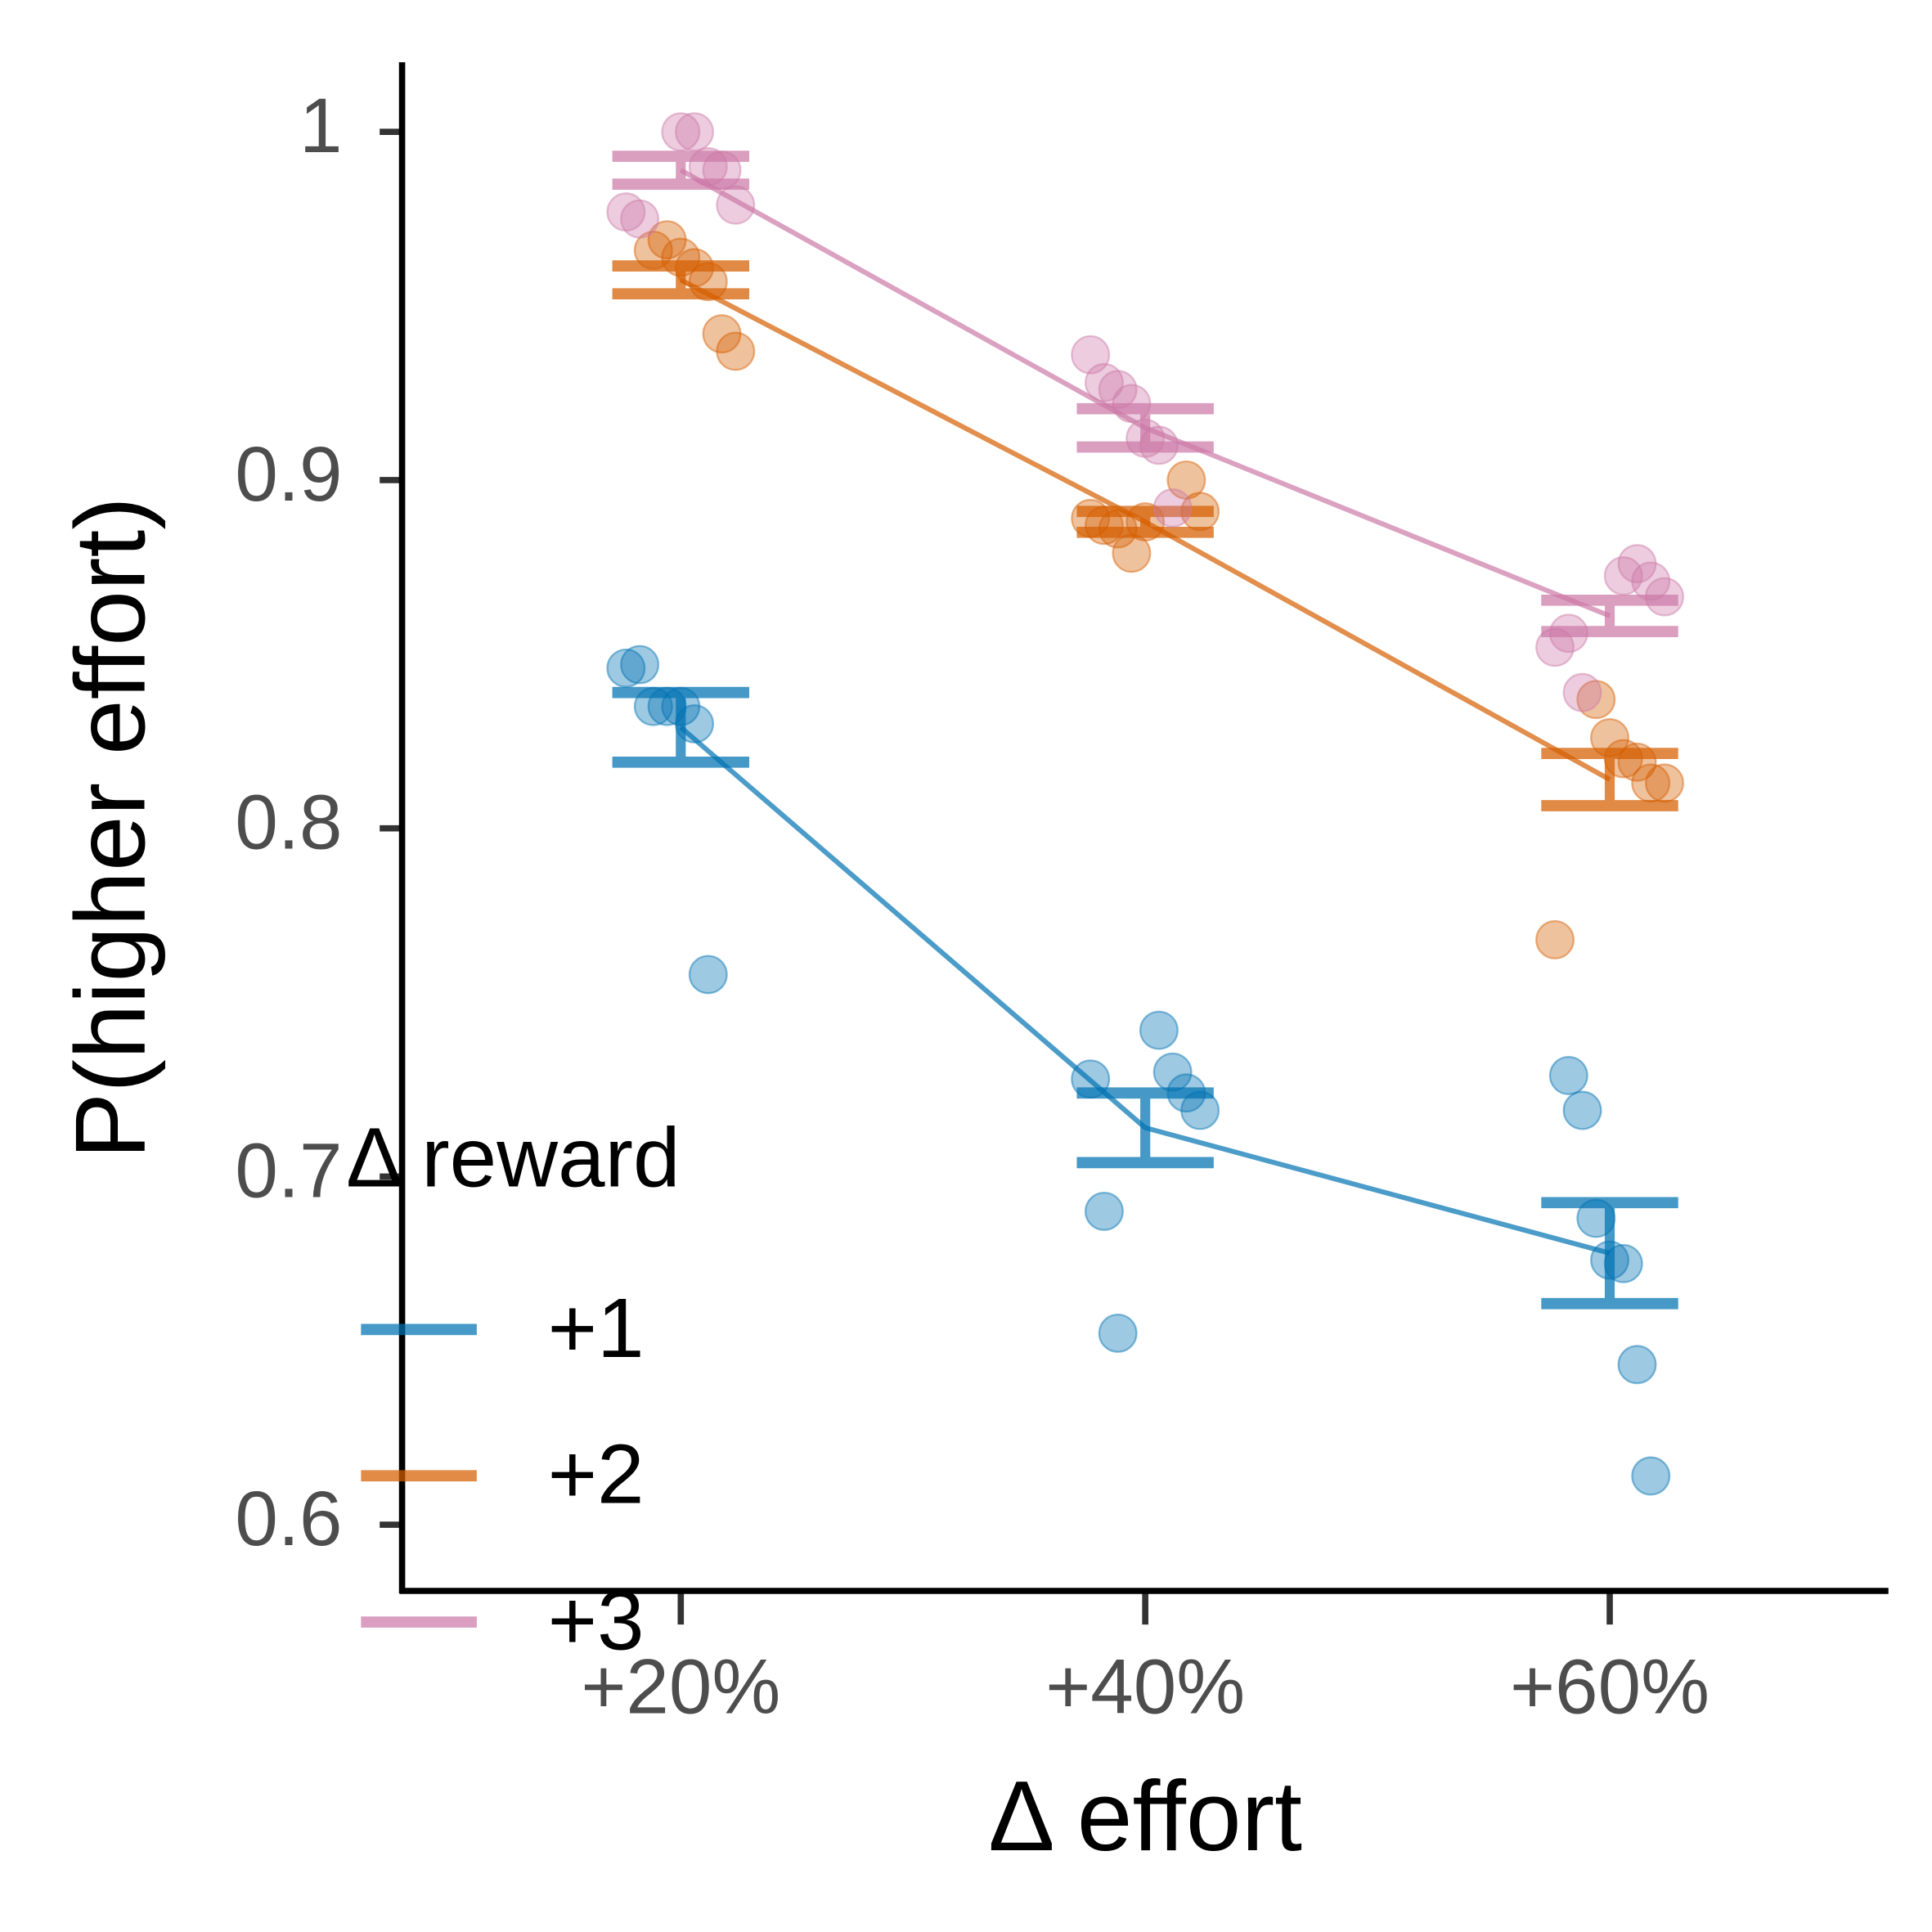 The width and height of the screenshot is (1932, 1932). I want to click on y-tick-label: 0.6, so click(288, 1519).